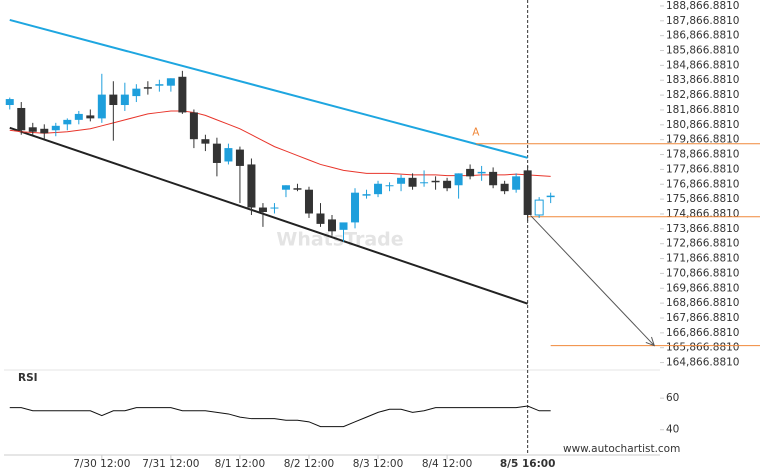  Describe the element at coordinates (702, 318) in the screenshot. I see `y-tick-label: 167,866.8810` at that location.